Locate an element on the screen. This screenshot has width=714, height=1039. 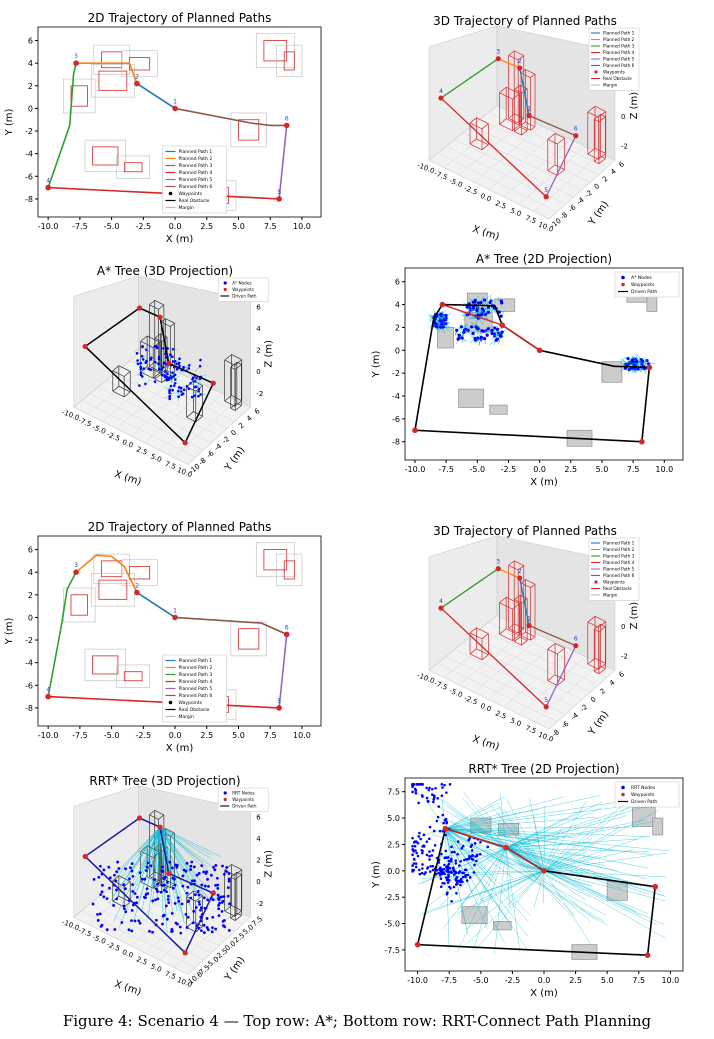
legend-label: Waypoints is located at coordinates (614, 72).